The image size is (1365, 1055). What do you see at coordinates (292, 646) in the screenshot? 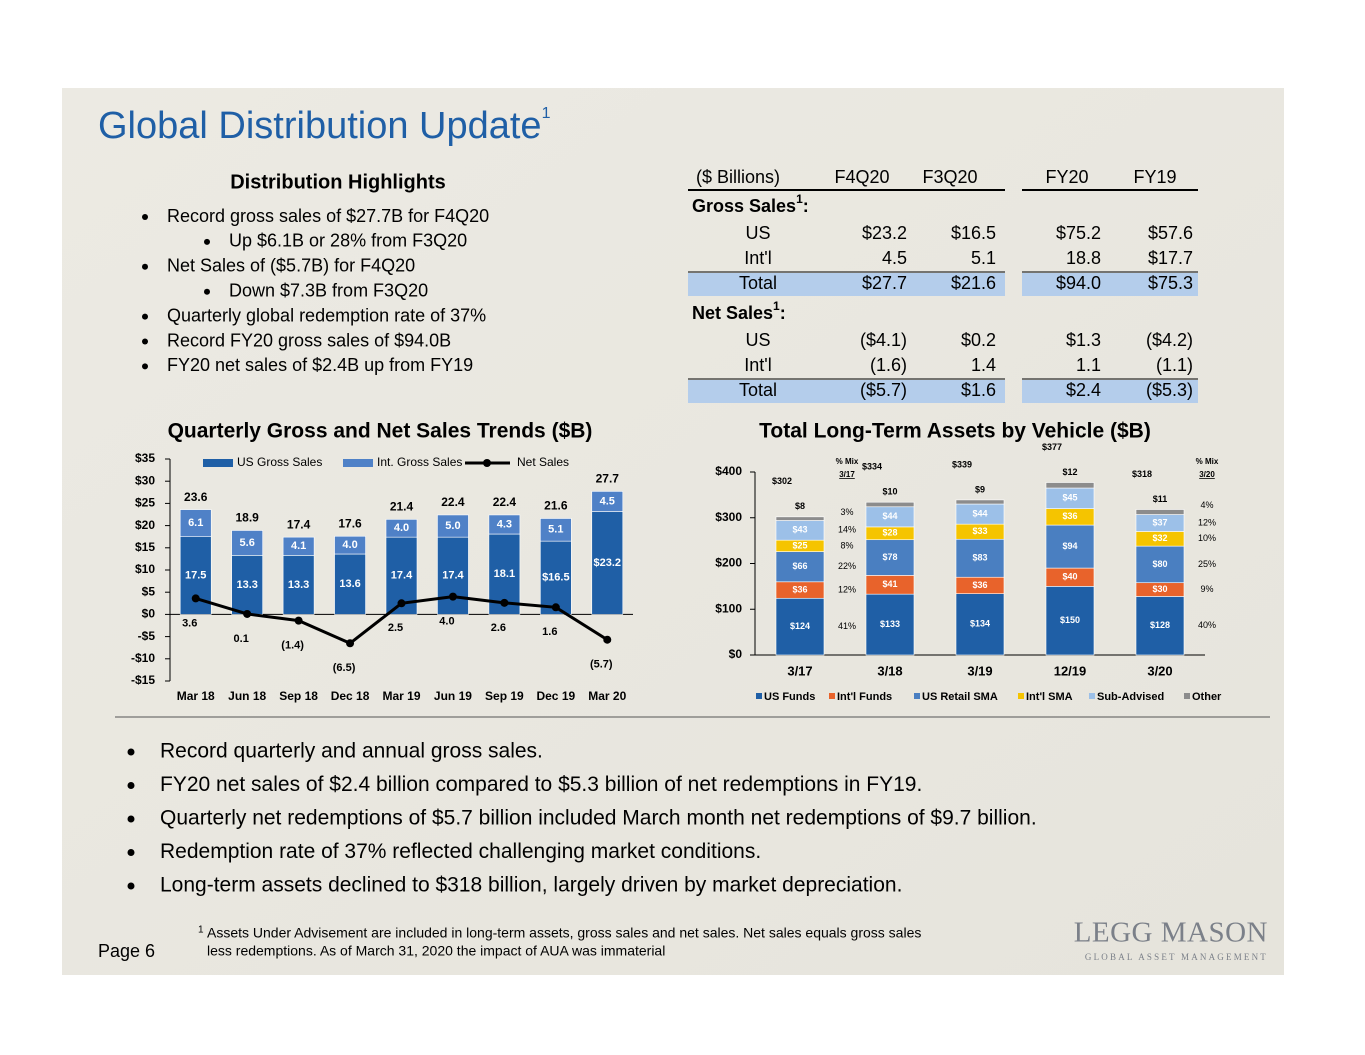
I see `line-label: (1.4)` at bounding box center [292, 646].